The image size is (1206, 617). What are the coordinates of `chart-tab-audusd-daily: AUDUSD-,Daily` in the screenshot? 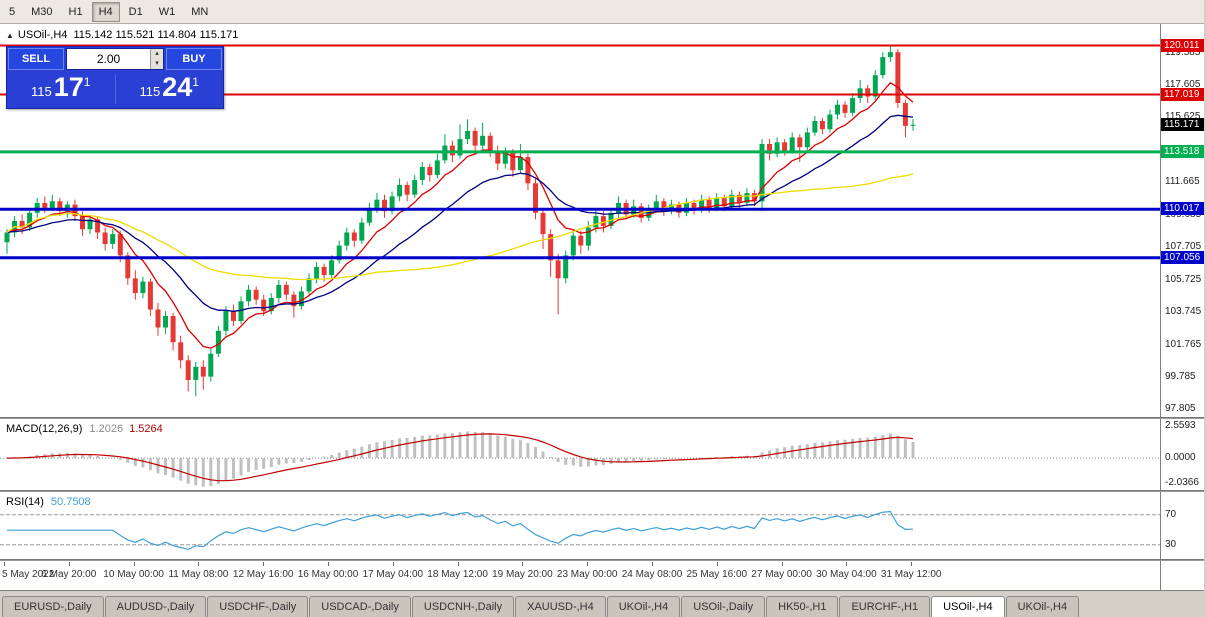 It's located at (155, 606).